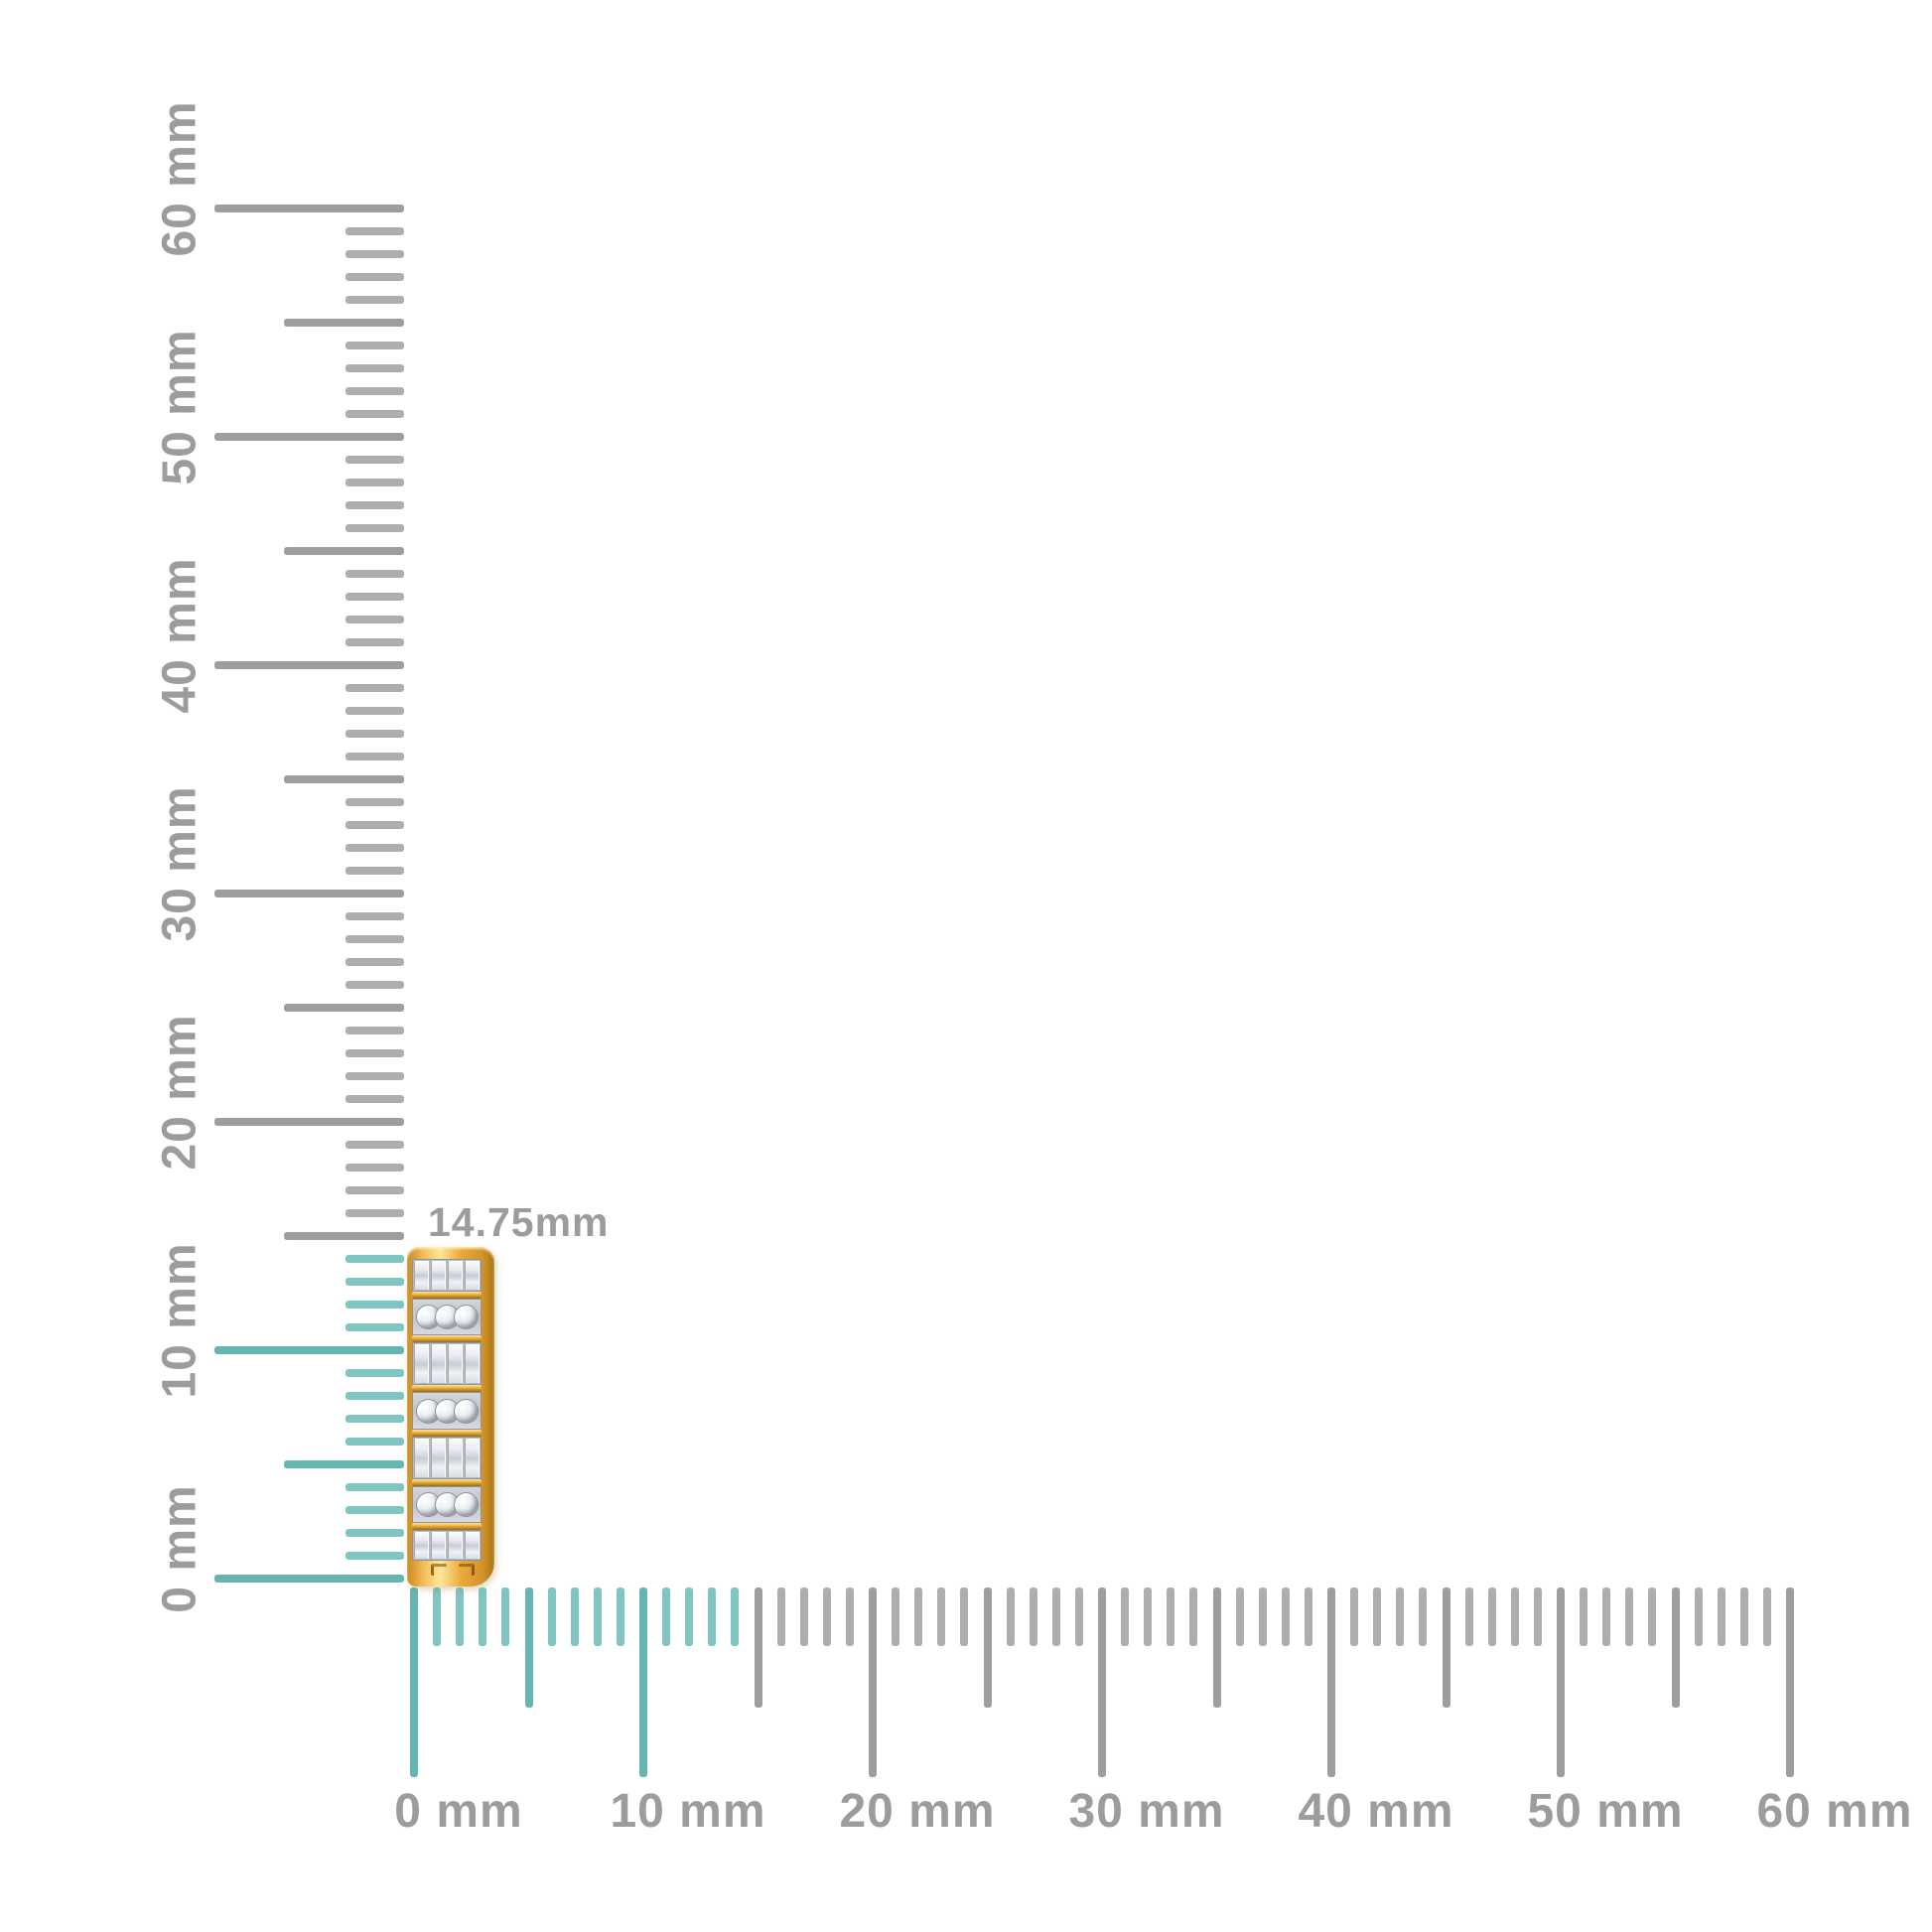 This screenshot has height=1932, width=1932. Describe the element at coordinates (375, 231) in the screenshot. I see `v-ruler-tick-59mm` at that location.